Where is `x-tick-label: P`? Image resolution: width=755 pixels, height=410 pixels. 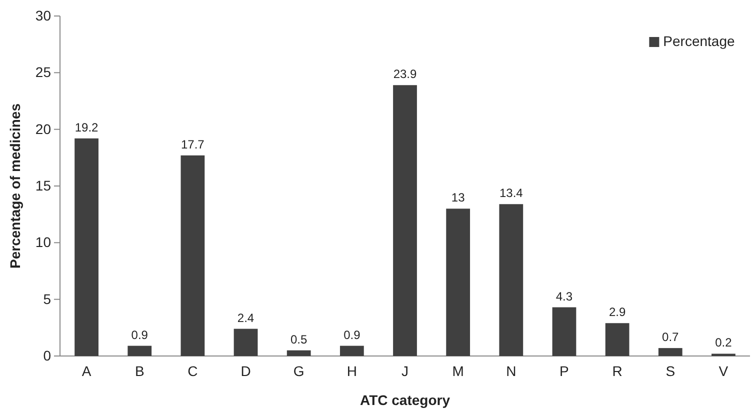 x-tick-label: P is located at coordinates (564, 370).